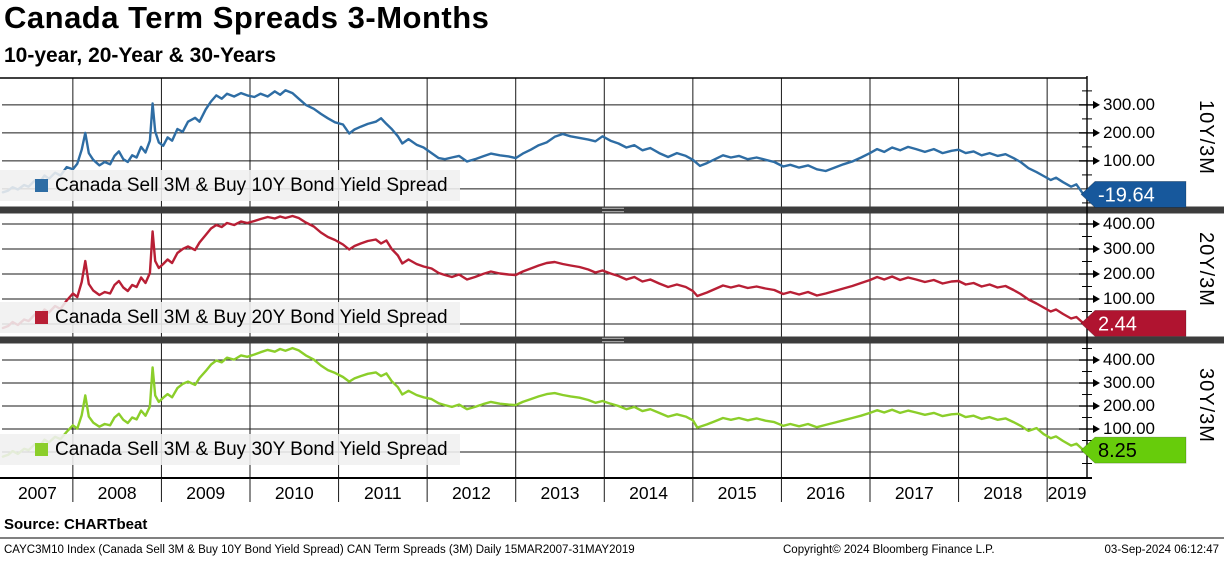  What do you see at coordinates (41, 317) in the screenshot?
I see `legend-swatch-20y` at bounding box center [41, 317].